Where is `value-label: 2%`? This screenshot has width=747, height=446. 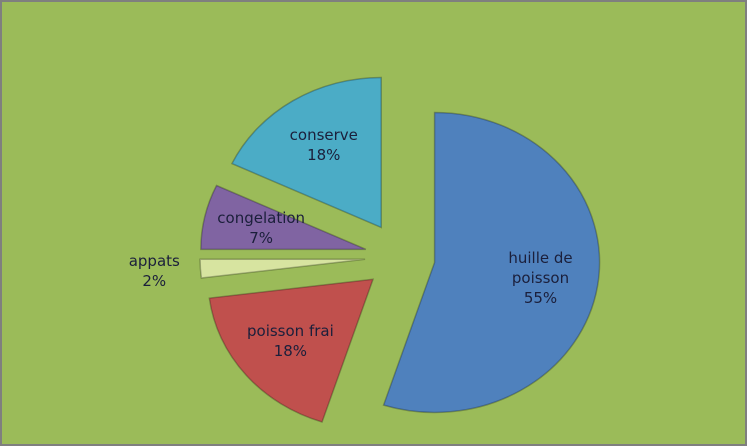
value-label: 2% is located at coordinates (154, 281).